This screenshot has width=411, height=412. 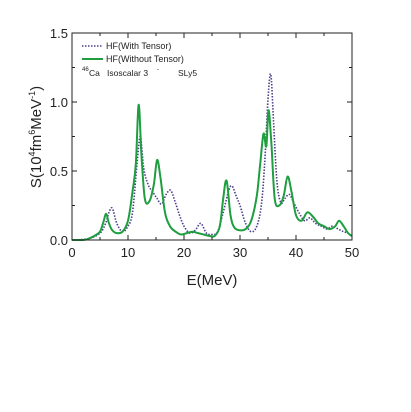 What do you see at coordinates (85, 70) in the screenshot?
I see `nucleus-mass-number: 46` at bounding box center [85, 70].